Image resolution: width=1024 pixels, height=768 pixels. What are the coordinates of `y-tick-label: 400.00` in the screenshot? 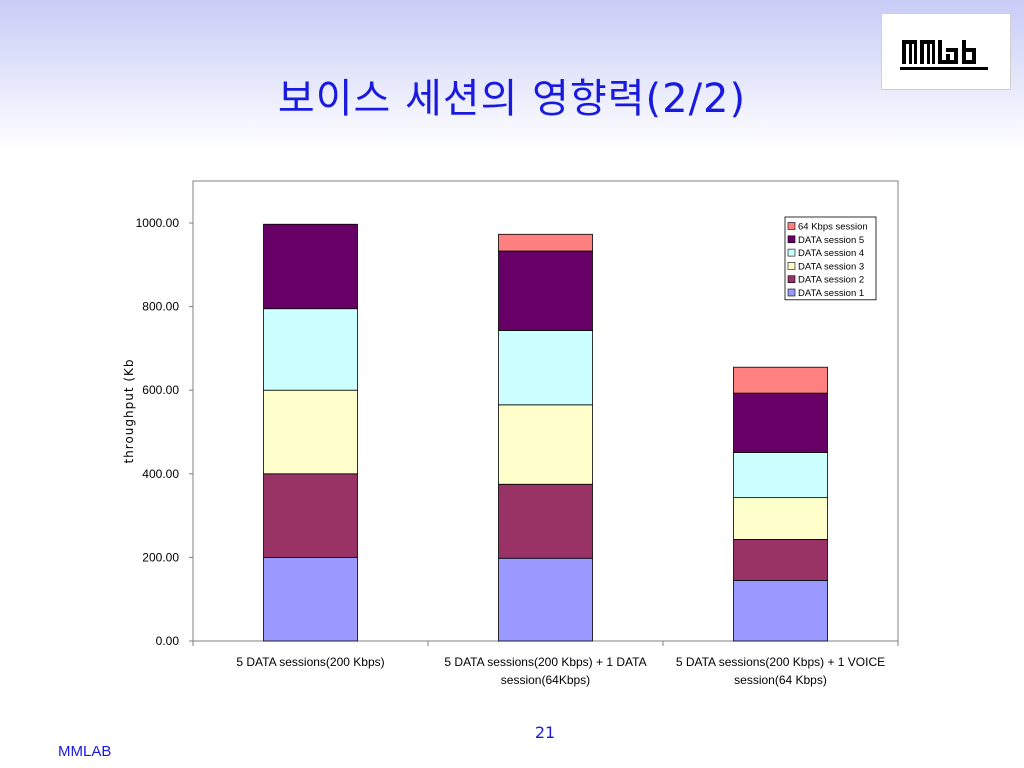 It's located at (160, 474).